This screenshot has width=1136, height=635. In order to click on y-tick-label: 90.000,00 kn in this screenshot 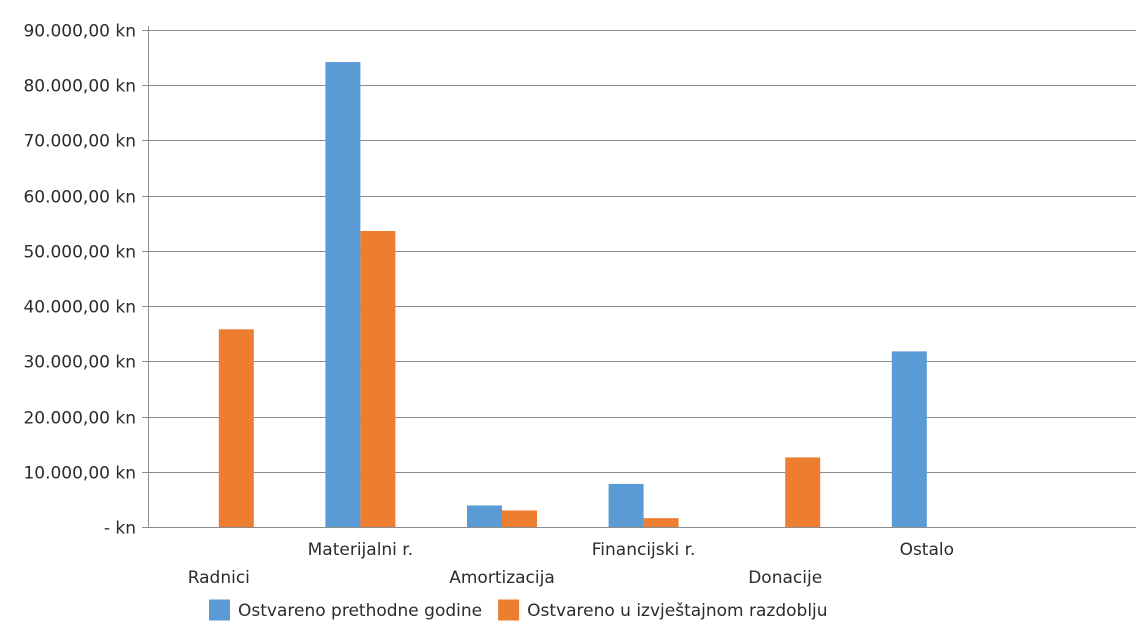, I will do `click(79, 32)`.